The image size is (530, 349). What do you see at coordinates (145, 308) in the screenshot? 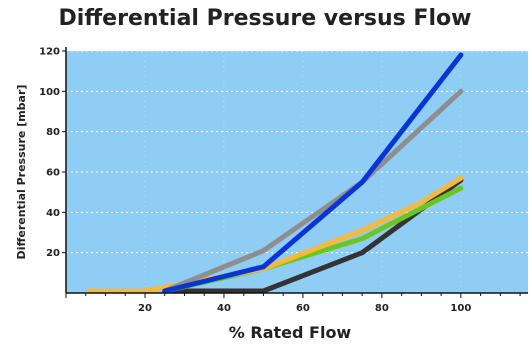
I see `x-tick-label-20: 20` at bounding box center [145, 308].